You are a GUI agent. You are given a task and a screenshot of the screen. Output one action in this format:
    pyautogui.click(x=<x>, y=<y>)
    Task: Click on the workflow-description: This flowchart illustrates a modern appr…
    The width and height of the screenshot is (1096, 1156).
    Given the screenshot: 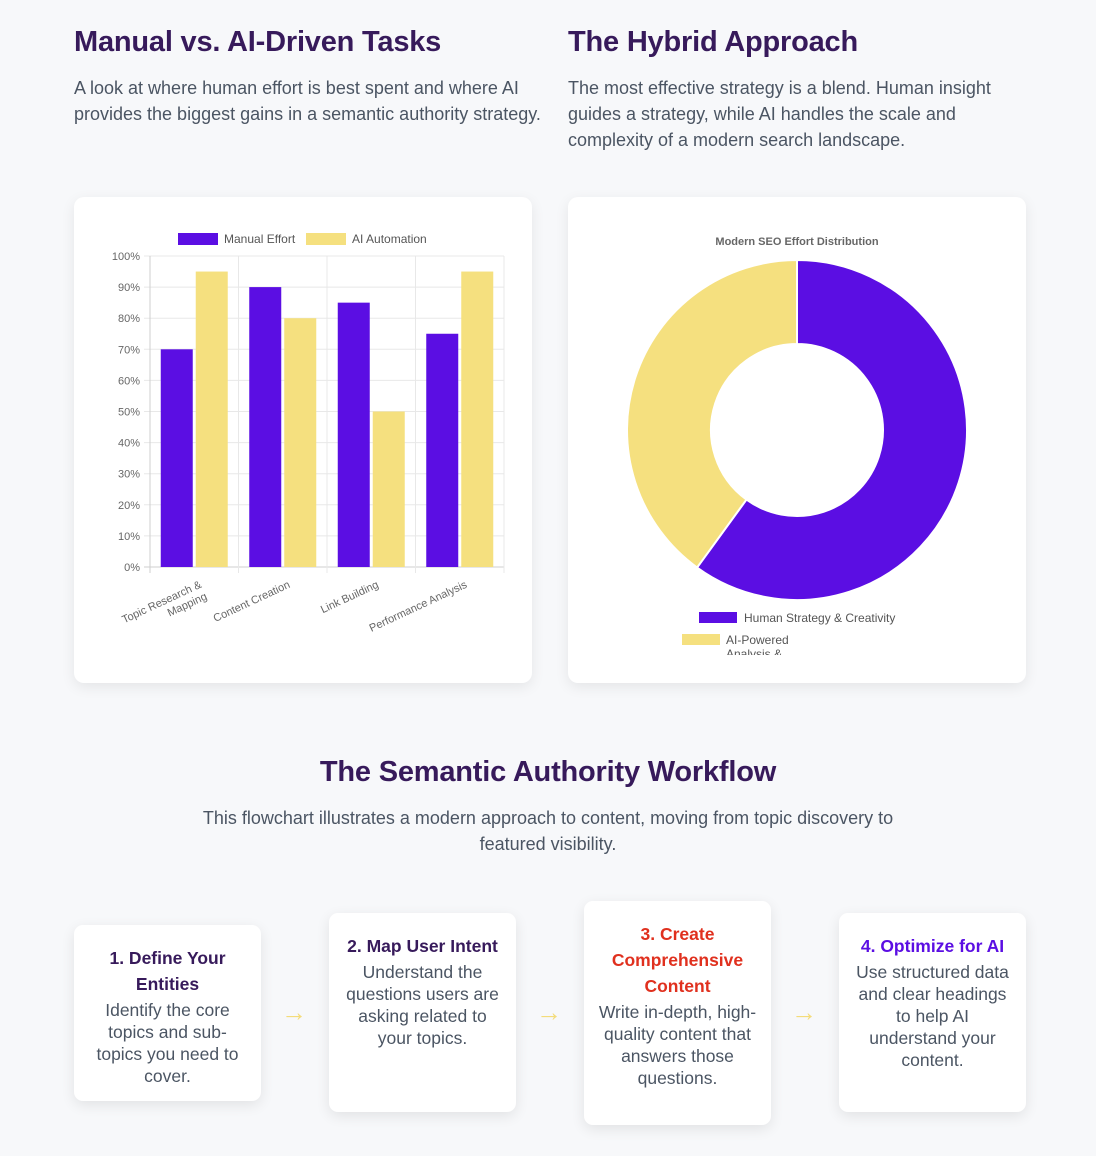 What is the action you would take?
    pyautogui.click(x=548, y=831)
    